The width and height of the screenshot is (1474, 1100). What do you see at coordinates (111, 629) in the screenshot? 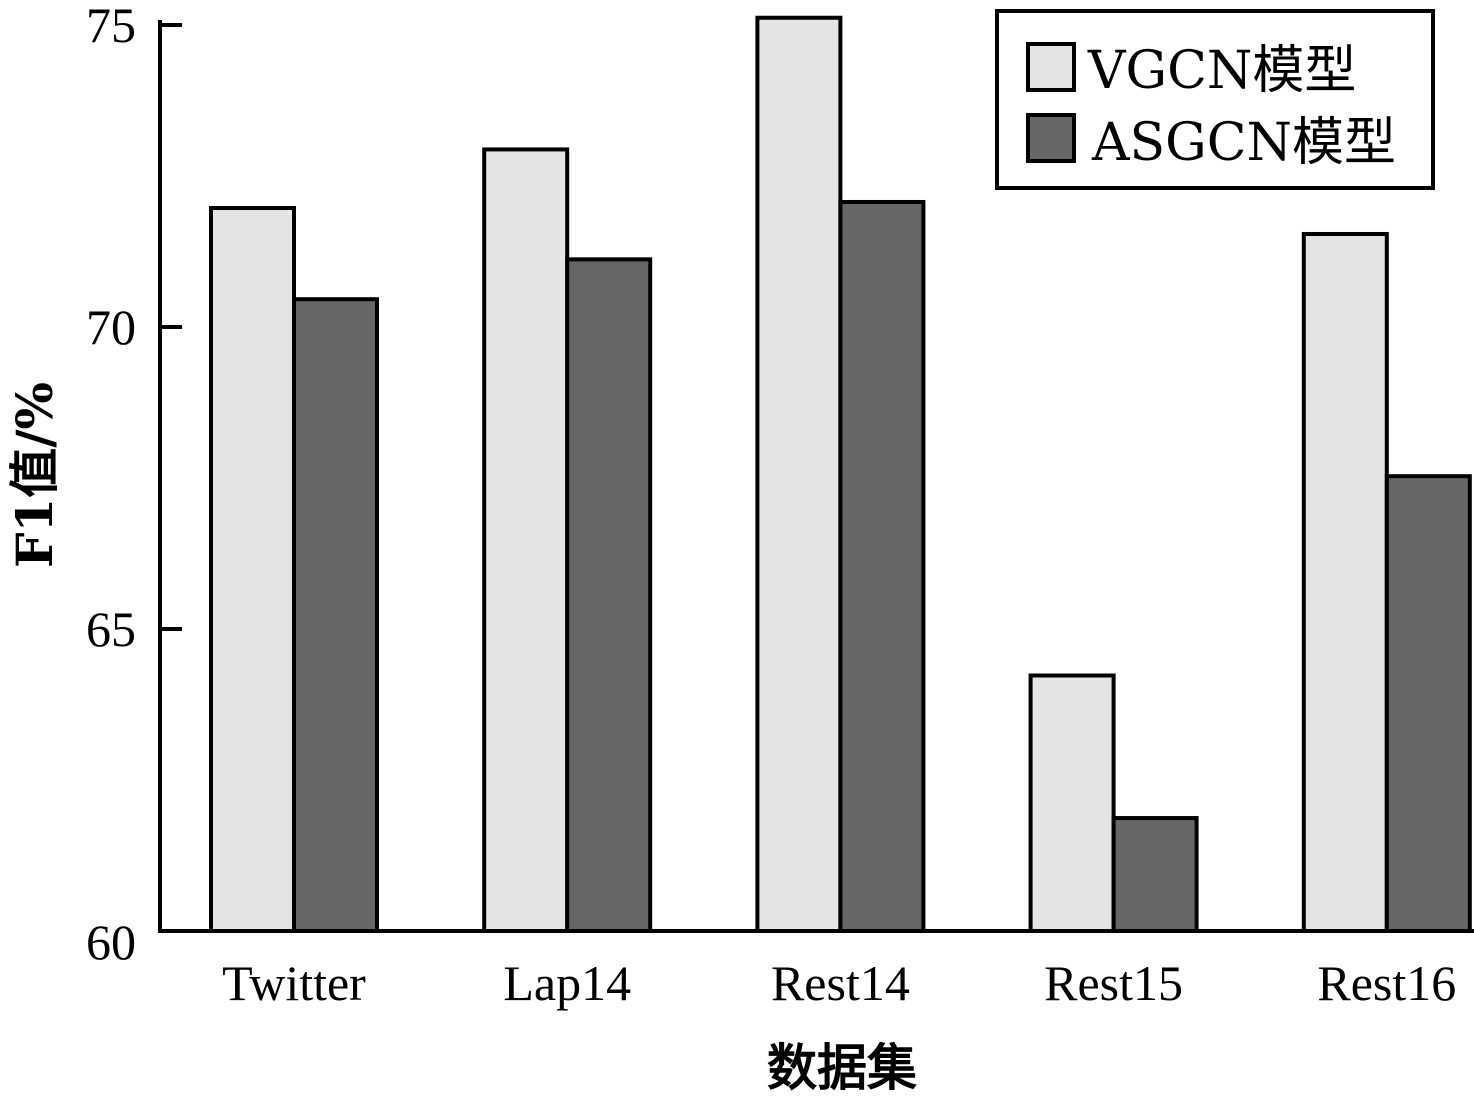
I see `y-tick-label: 65` at bounding box center [111, 629].